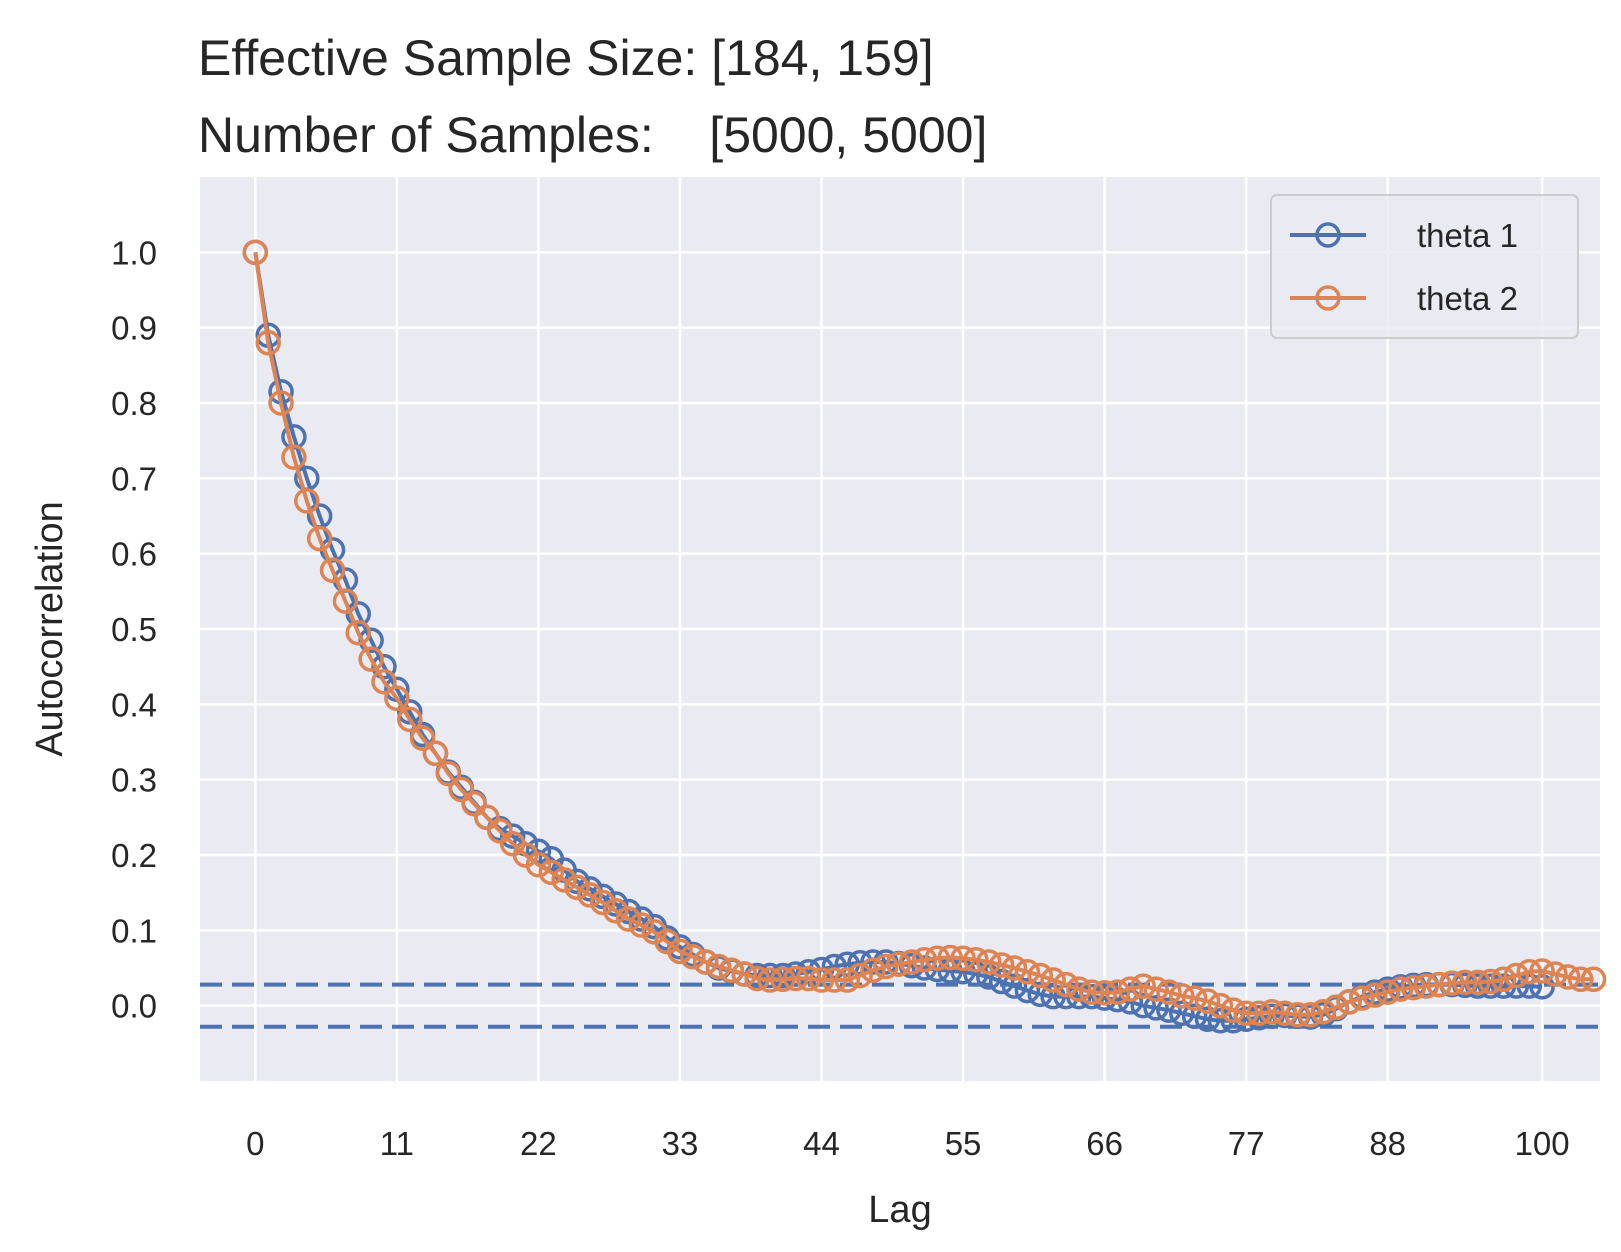 The width and height of the screenshot is (1621, 1252). Describe the element at coordinates (592, 135) in the screenshot. I see `chart-title-line-2: Number of Samples: [5000, 5000]` at that location.